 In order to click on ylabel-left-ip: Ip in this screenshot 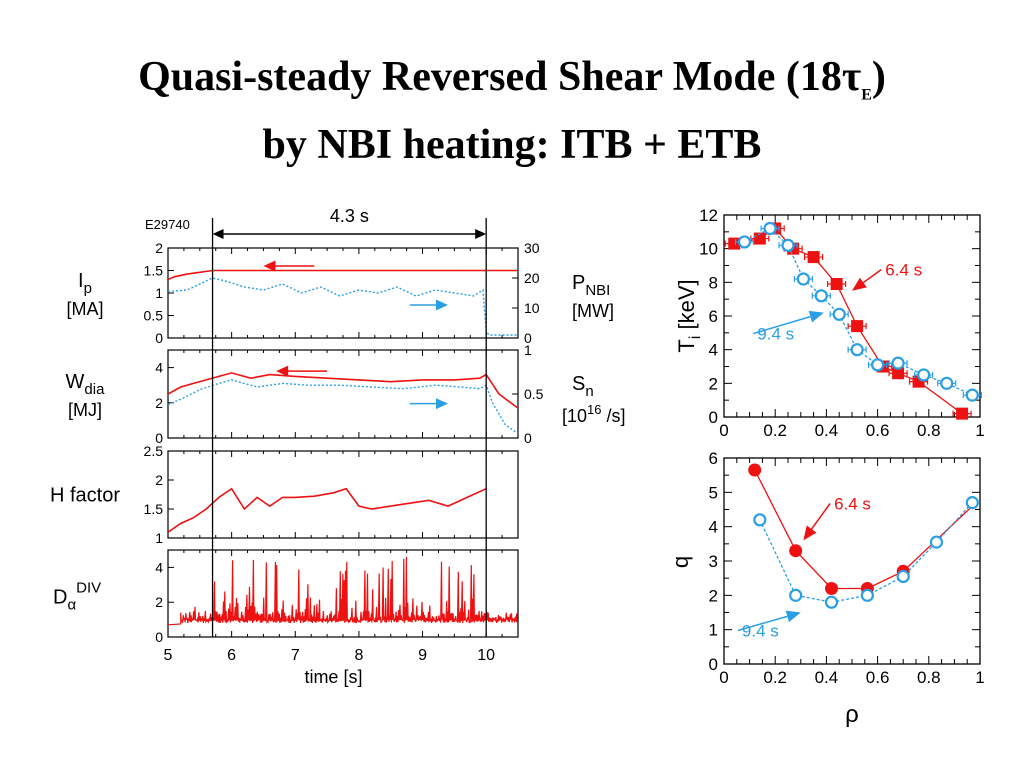, I will do `click(85, 283)`.